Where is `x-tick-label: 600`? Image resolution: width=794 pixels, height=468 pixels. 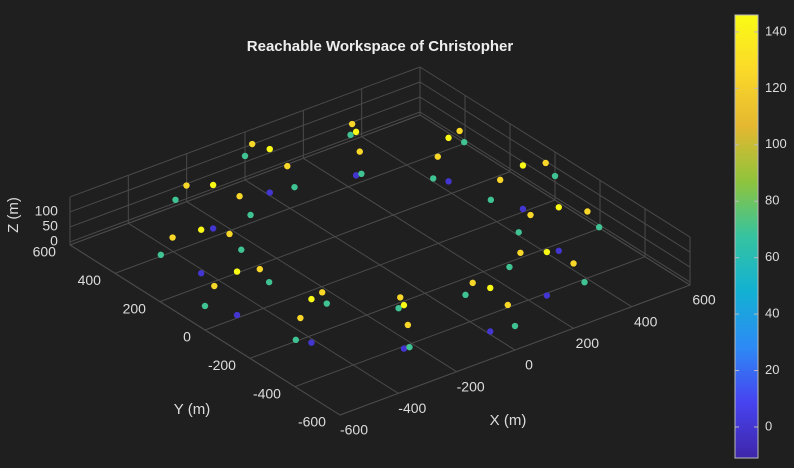
x-tick-label: 600 is located at coordinates (704, 300).